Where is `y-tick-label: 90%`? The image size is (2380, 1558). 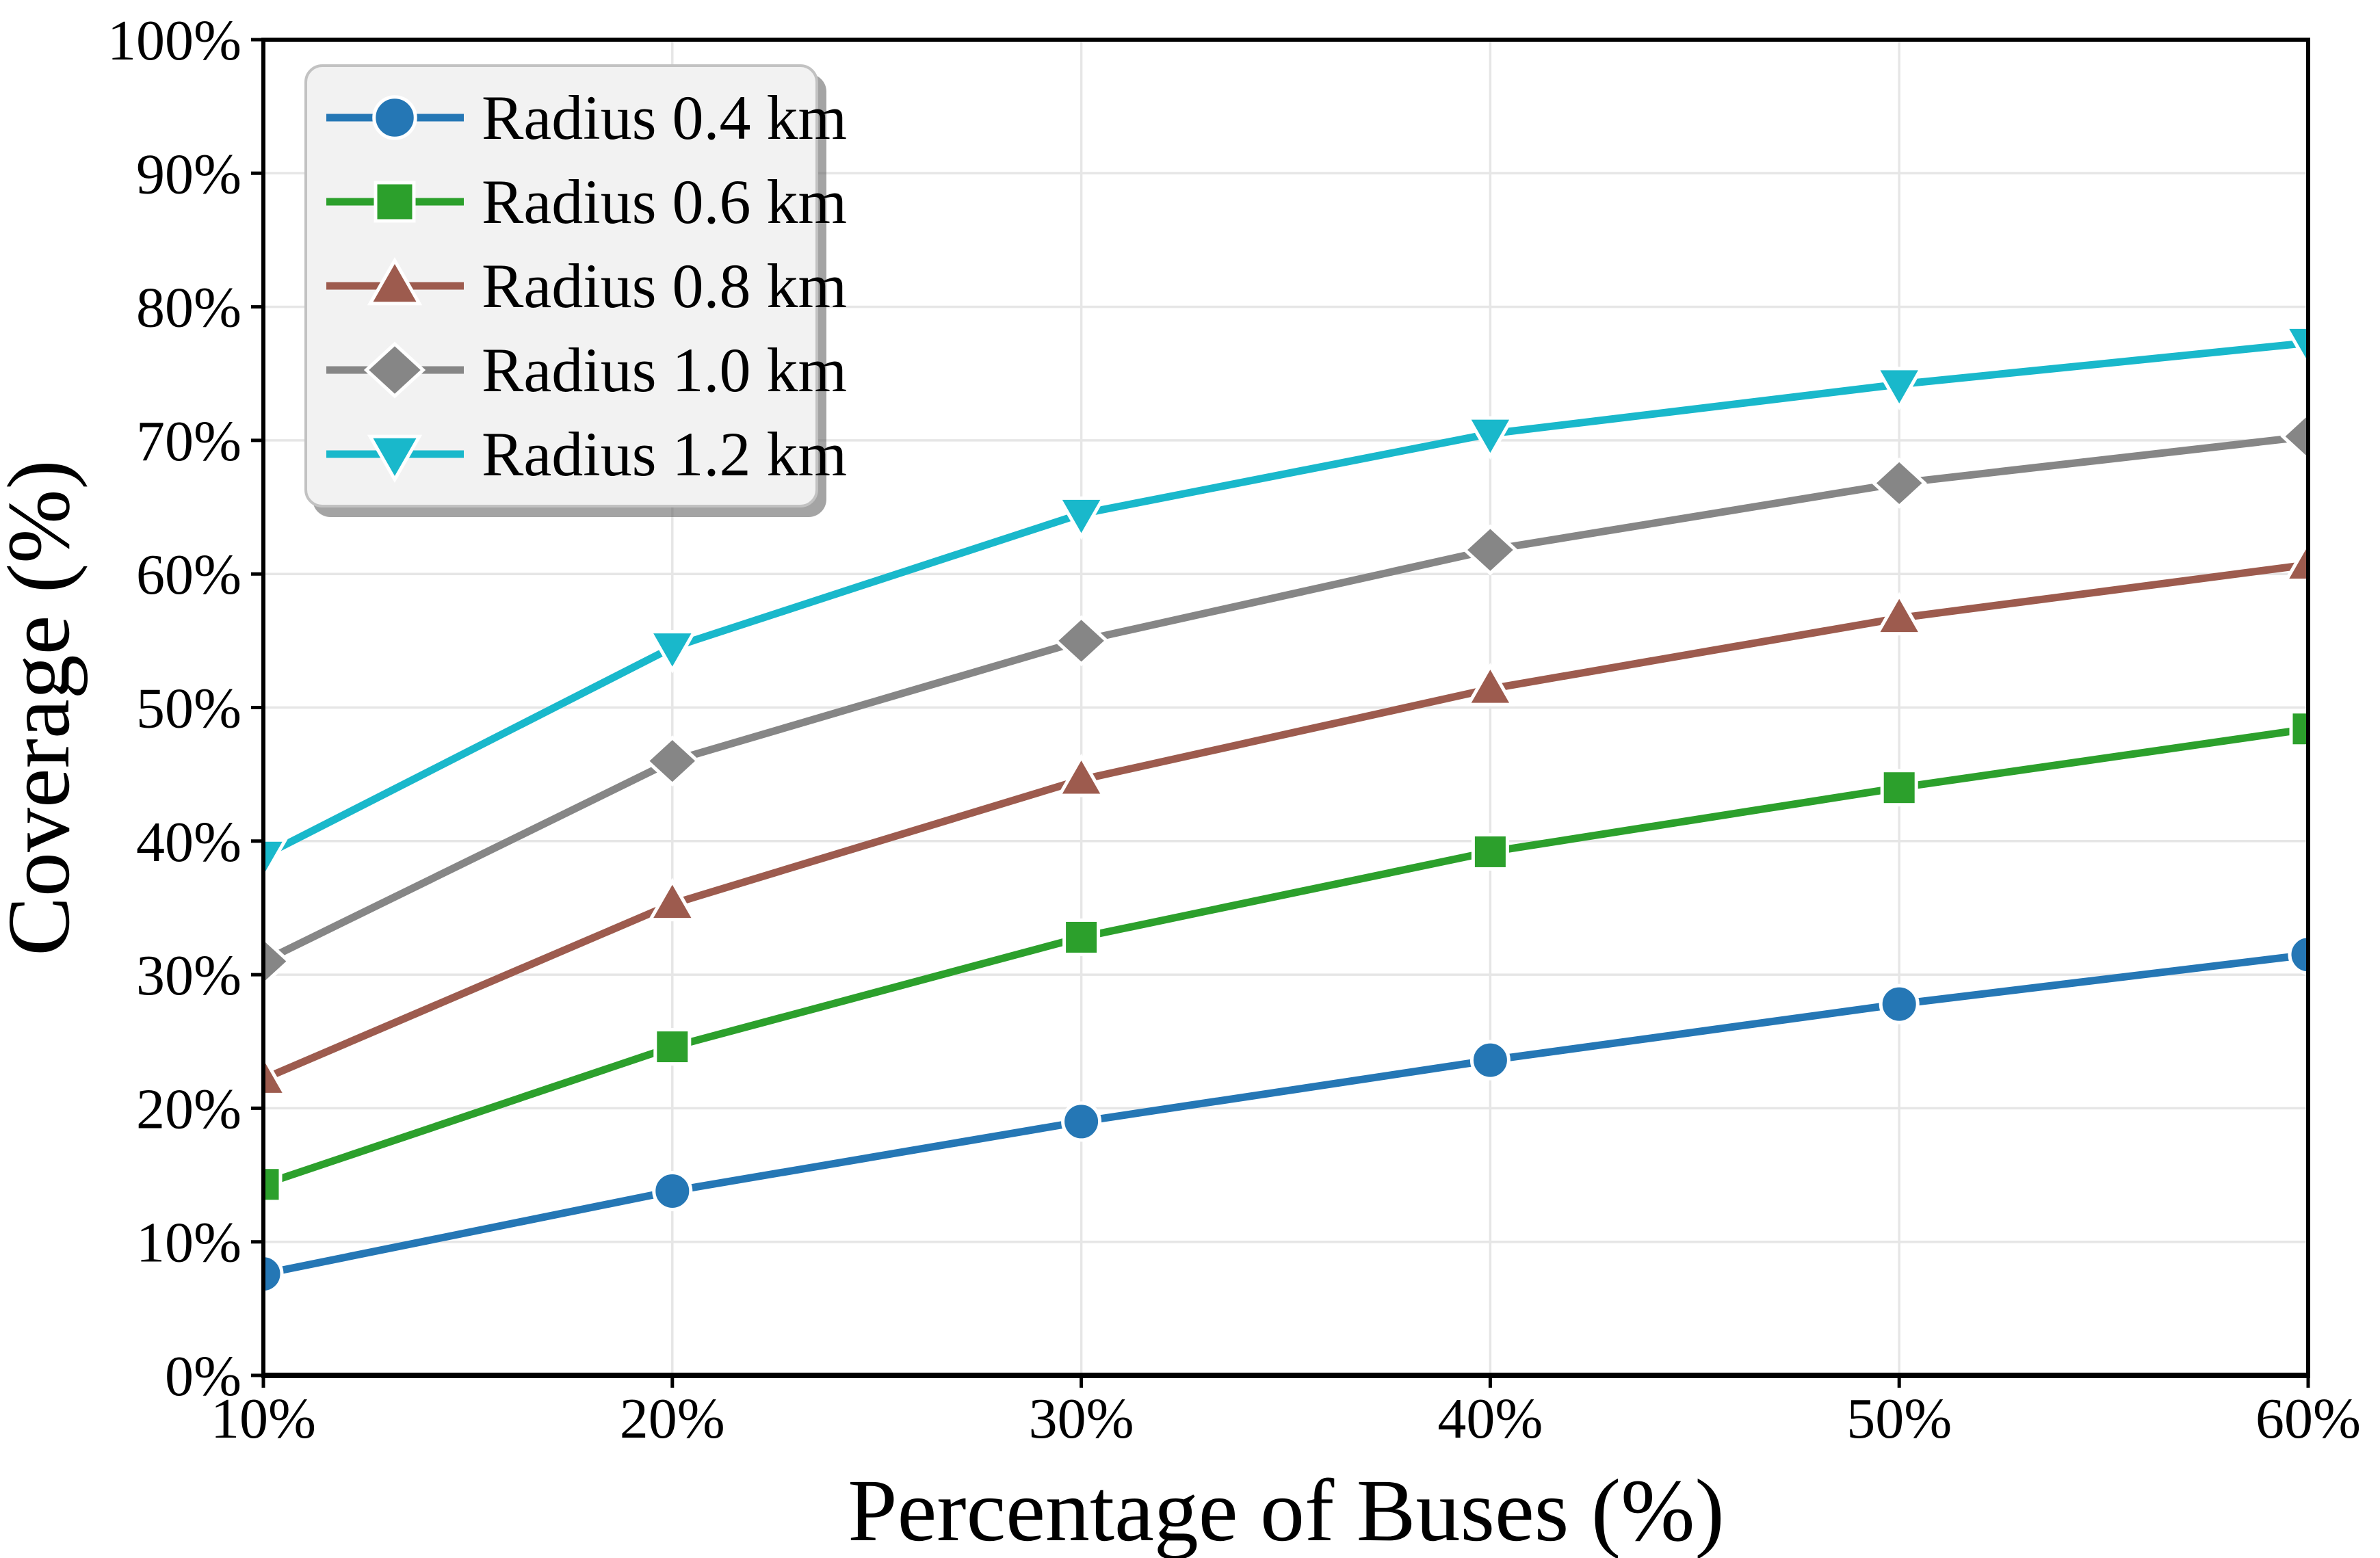
y-tick-label: 90% is located at coordinates (188, 174).